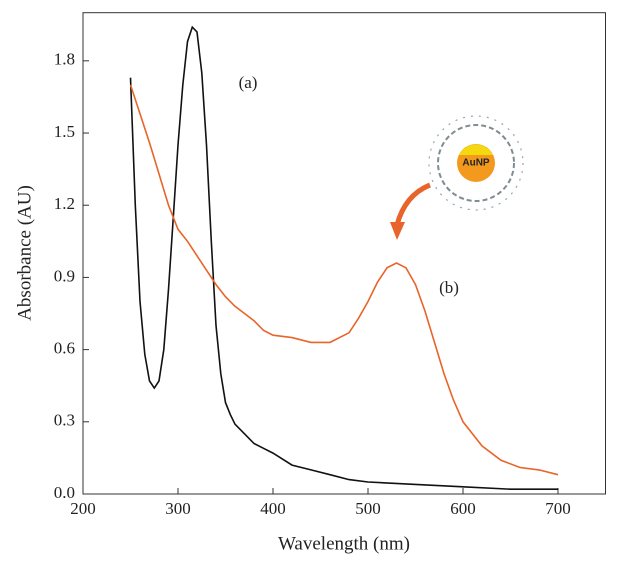  I want to click on y-tick-label: 0.6, so click(64, 348).